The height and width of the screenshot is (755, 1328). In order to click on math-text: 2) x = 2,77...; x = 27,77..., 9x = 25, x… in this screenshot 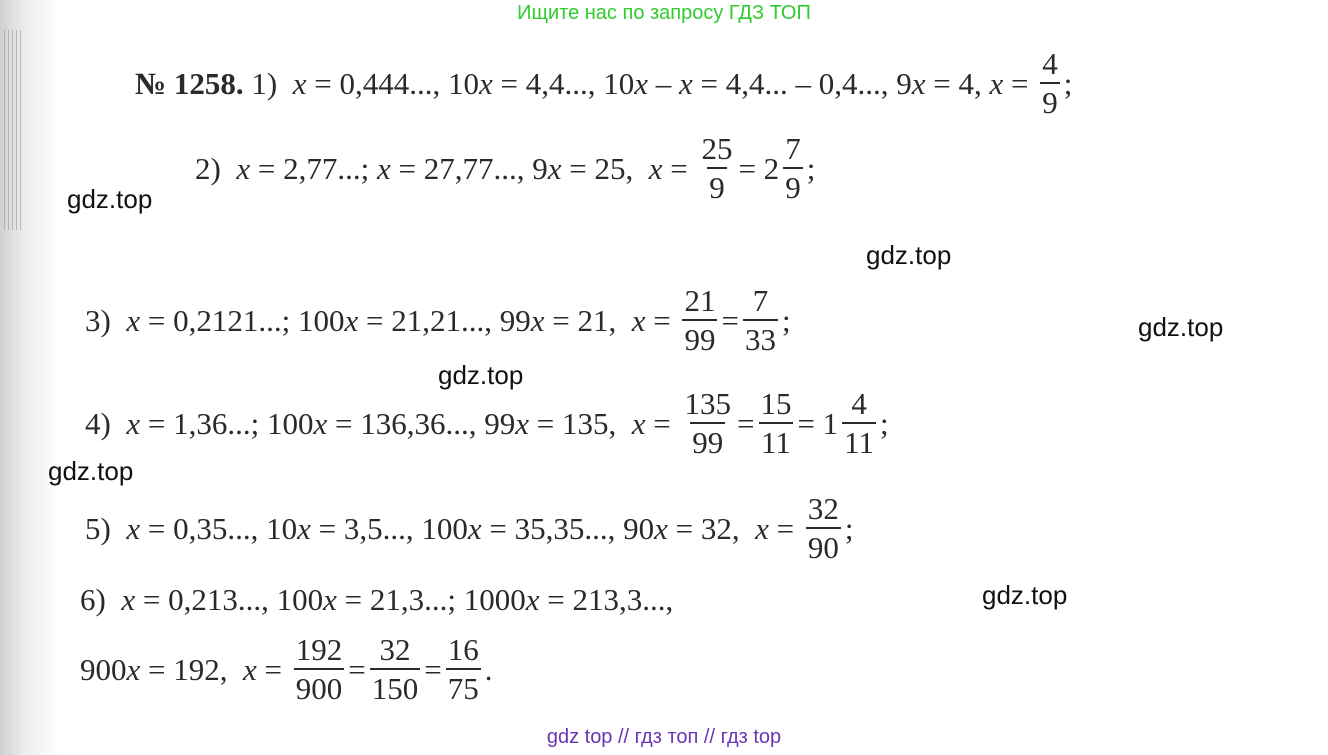, I will do `click(445, 168)`.